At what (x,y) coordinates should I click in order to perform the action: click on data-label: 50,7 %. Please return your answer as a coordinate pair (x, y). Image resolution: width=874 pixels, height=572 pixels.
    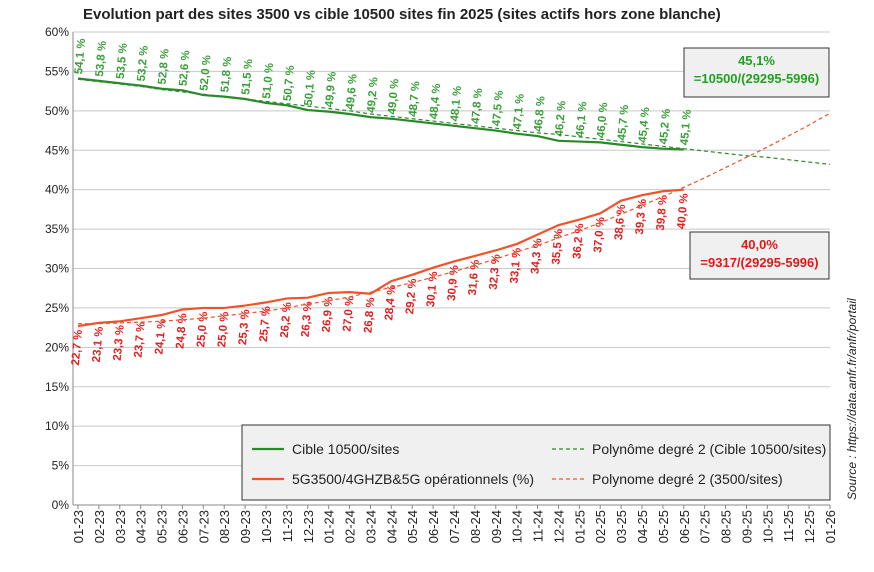
    Looking at the image, I should click on (289, 83).